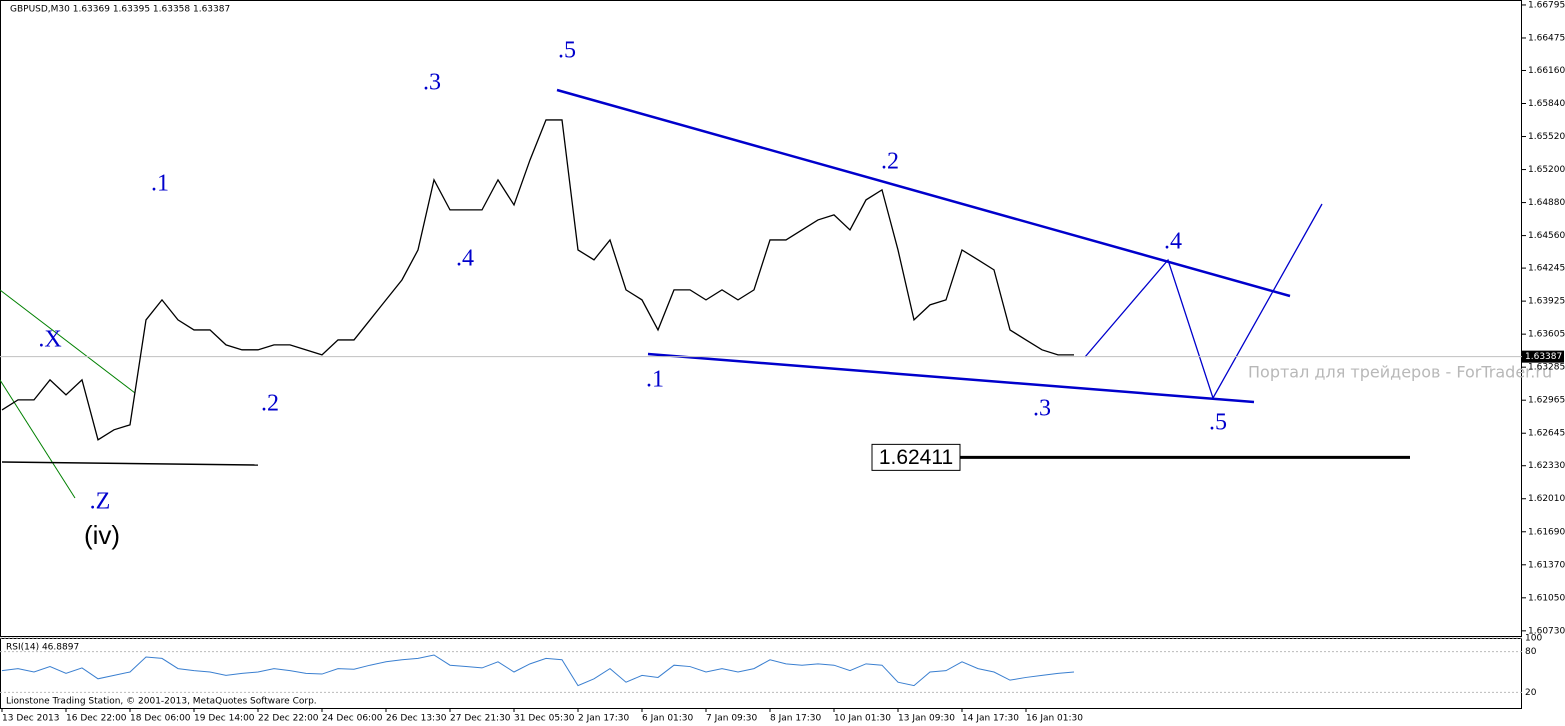 The width and height of the screenshot is (1565, 726). Describe the element at coordinates (1546, 598) in the screenshot. I see `y-tick-label: 1.61050` at that location.